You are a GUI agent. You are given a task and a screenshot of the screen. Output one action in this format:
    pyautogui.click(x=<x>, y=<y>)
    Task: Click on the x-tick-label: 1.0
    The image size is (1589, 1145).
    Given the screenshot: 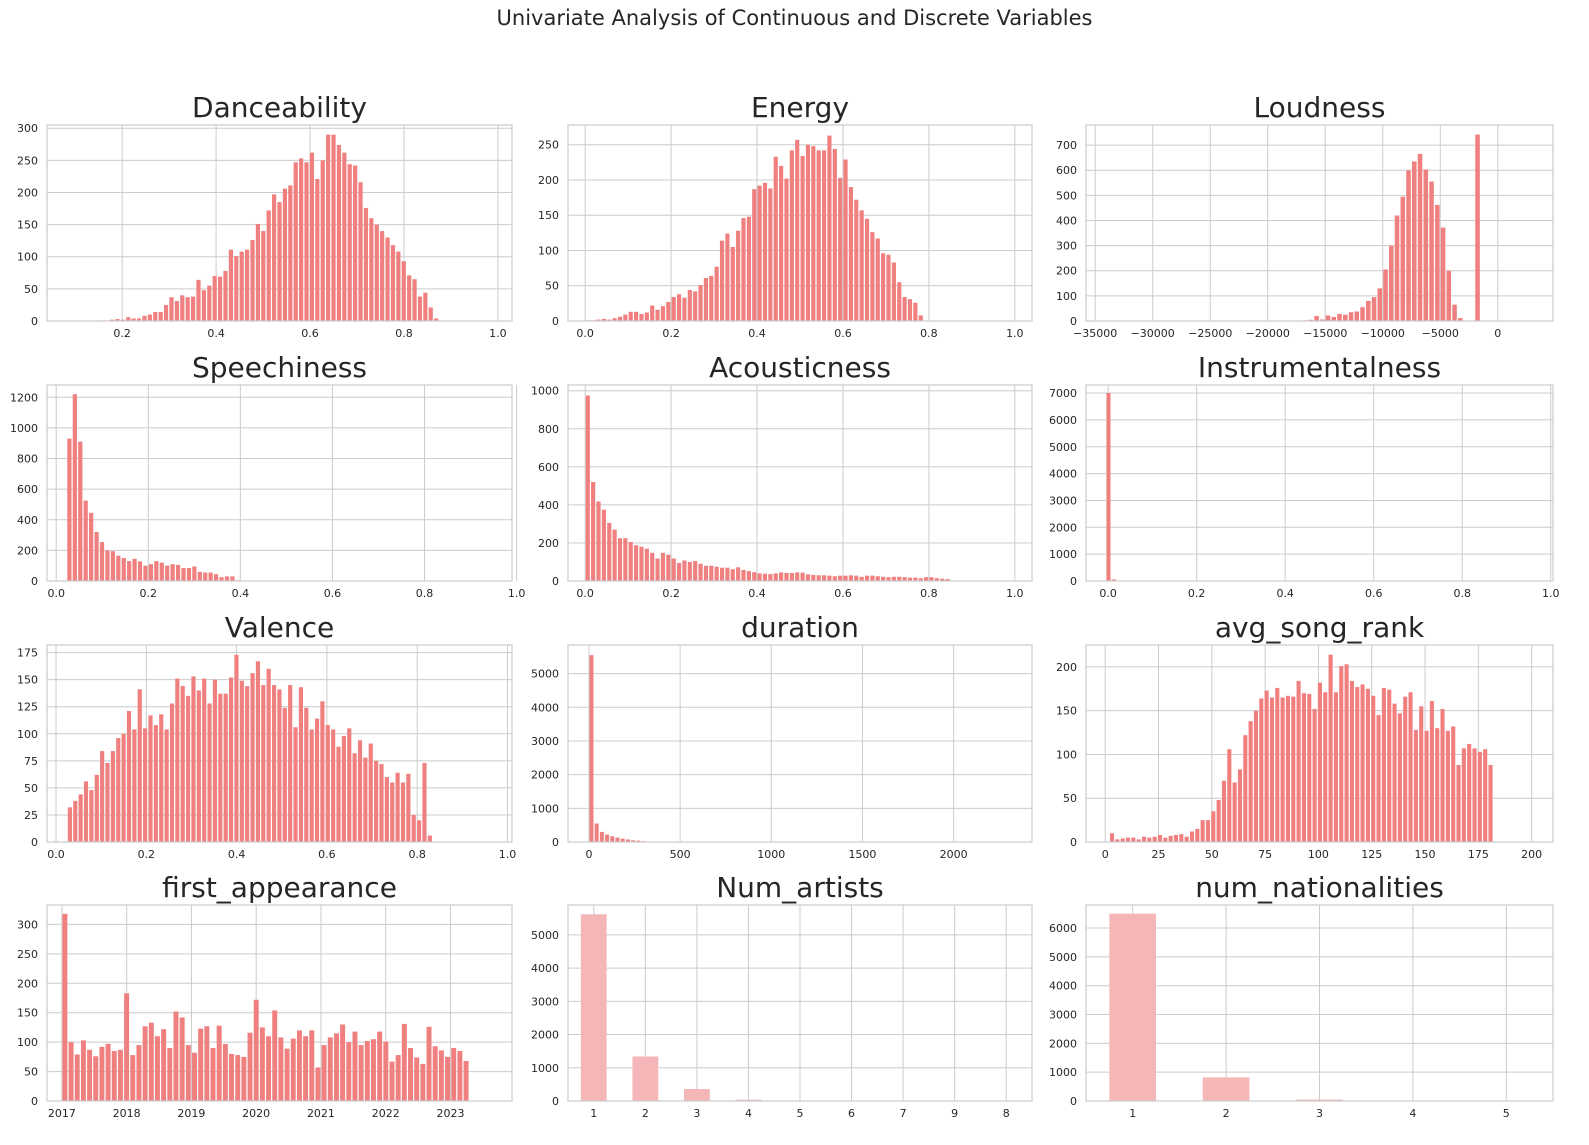 What is the action you would take?
    pyautogui.click(x=1015, y=593)
    